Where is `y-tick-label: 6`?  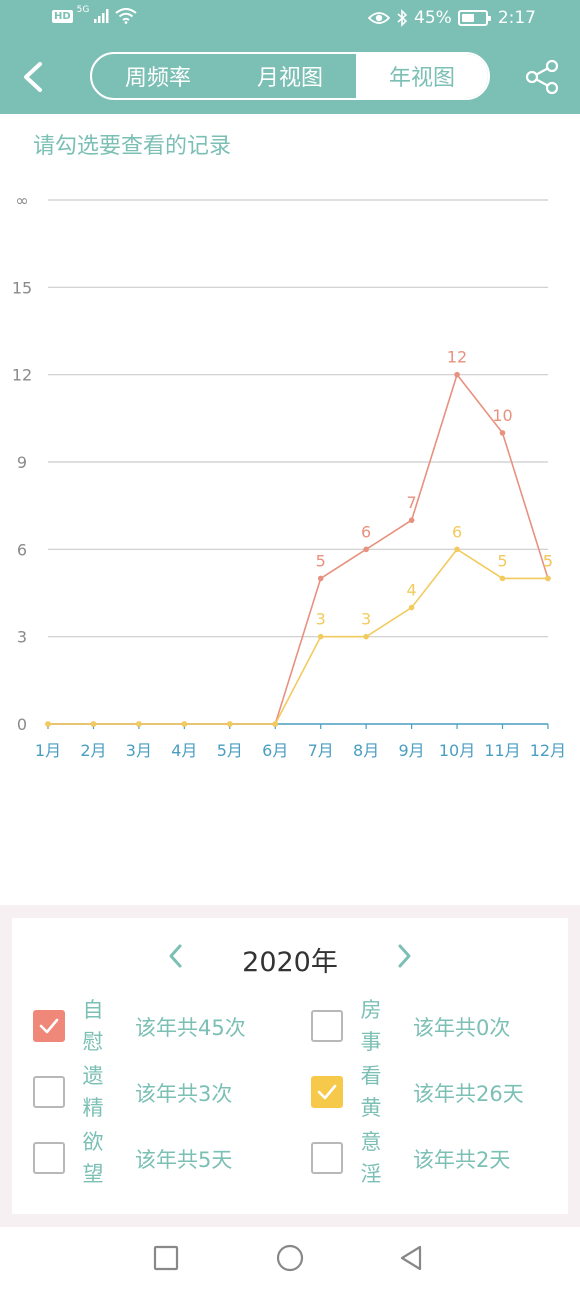 y-tick-label: 6 is located at coordinates (22, 549).